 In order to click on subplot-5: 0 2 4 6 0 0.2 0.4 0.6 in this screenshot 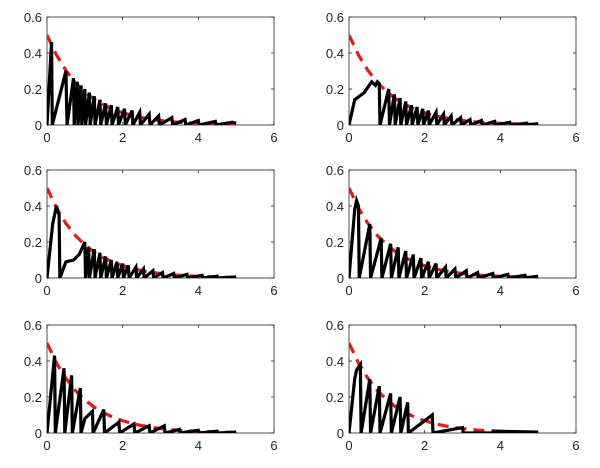, I will do `click(151, 385)`.